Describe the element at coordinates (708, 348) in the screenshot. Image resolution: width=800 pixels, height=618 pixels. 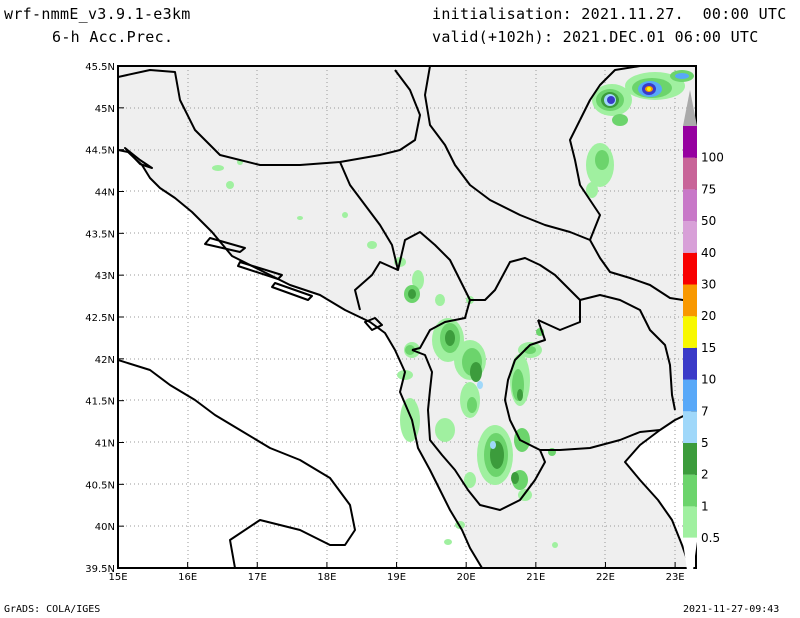
I see `colorbar-label: 15` at that location.